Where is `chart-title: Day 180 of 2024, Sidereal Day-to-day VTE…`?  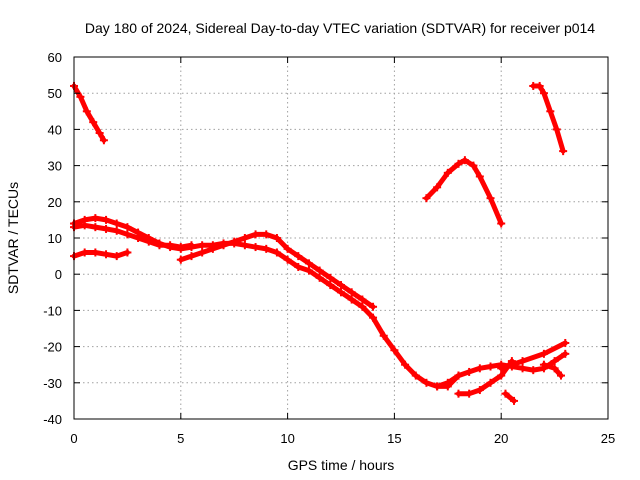
chart-title: Day 180 of 2024, Sidereal Day-to-day VTE… is located at coordinates (340, 28).